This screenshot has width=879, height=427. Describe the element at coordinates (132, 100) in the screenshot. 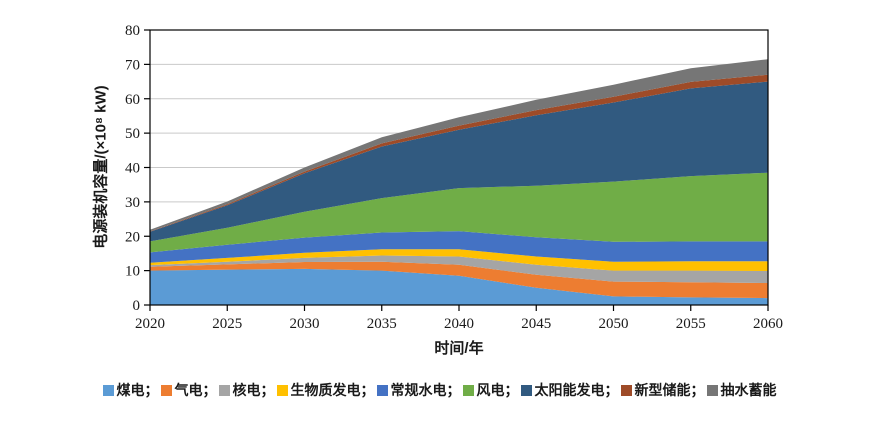

I see `y-tick-label: 60` at that location.